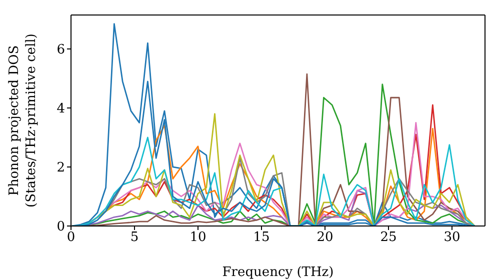 This screenshot has height=280, width=500. What do you see at coordinates (388, 238) in the screenshot?
I see `x-tick-label: 25` at bounding box center [388, 238].